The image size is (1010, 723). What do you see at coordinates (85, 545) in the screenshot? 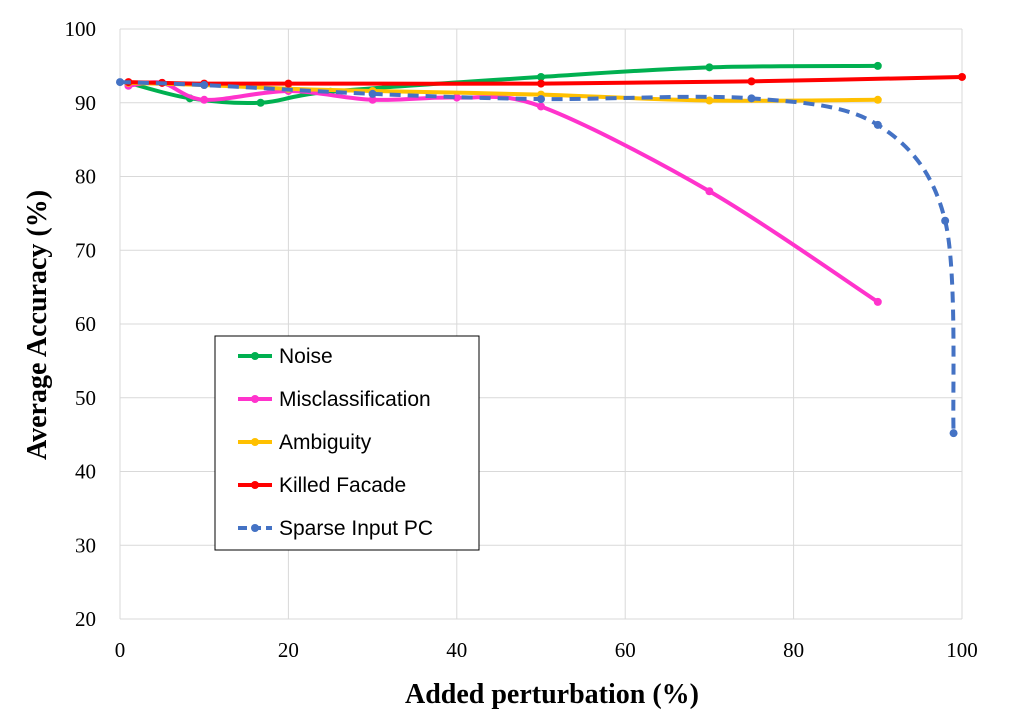
I see `y-tick-label: 30` at bounding box center [85, 545].